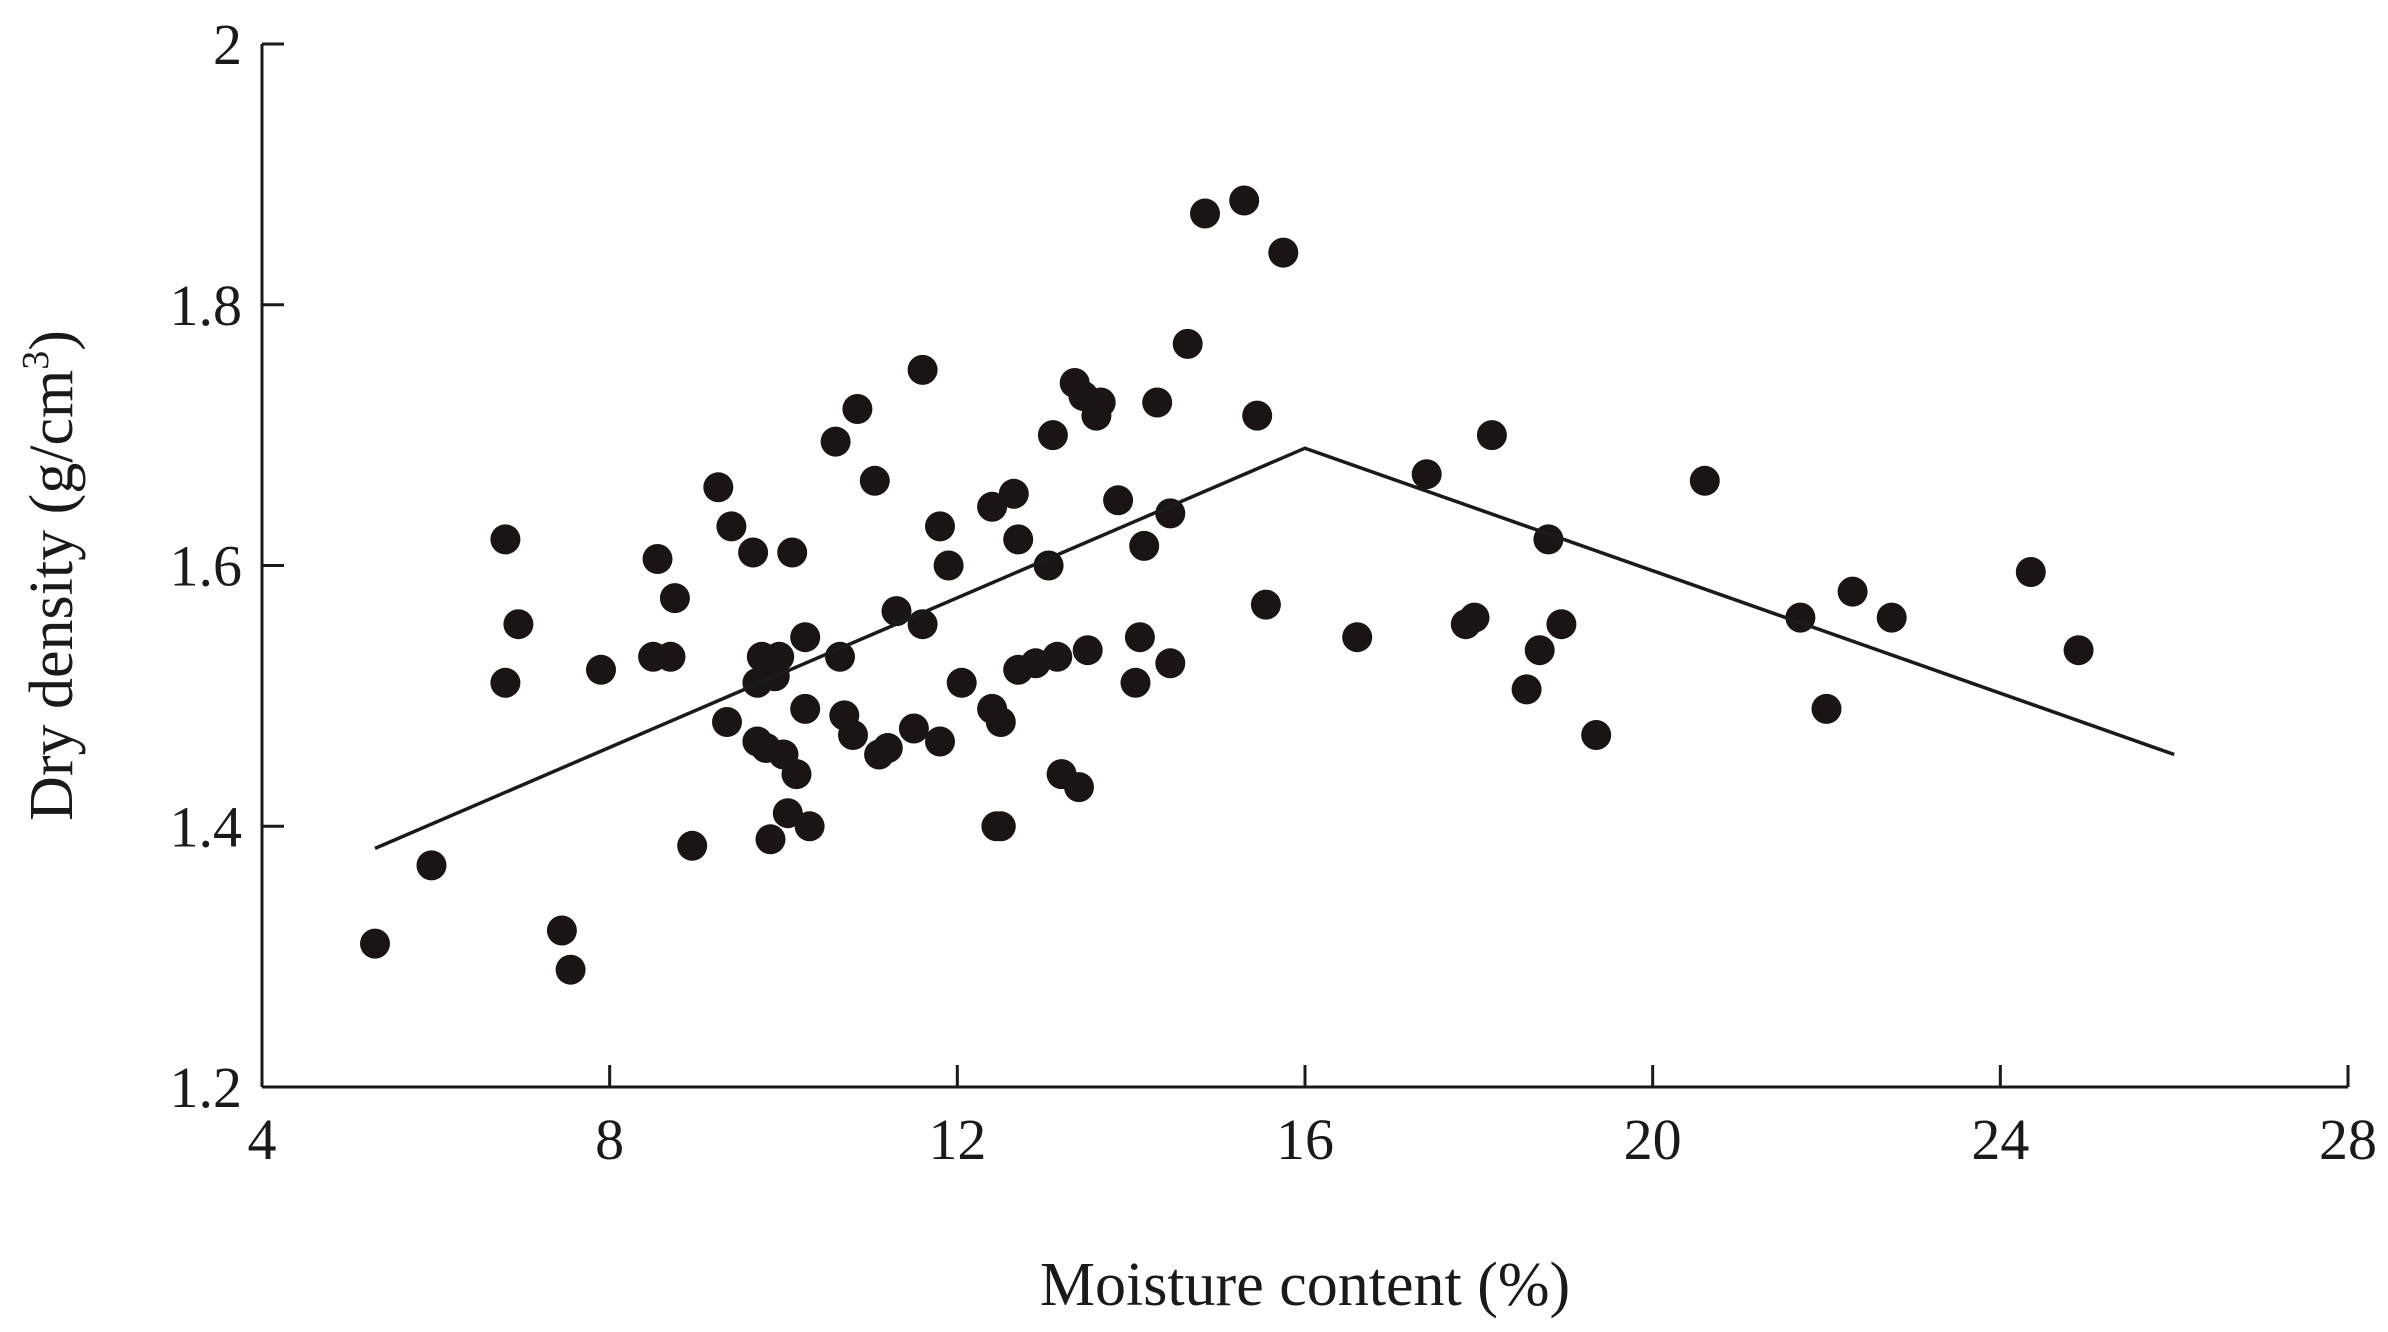 The width and height of the screenshot is (2388, 1332). What do you see at coordinates (206, 1087) in the screenshot?
I see `y-tick-label: 1.2` at bounding box center [206, 1087].